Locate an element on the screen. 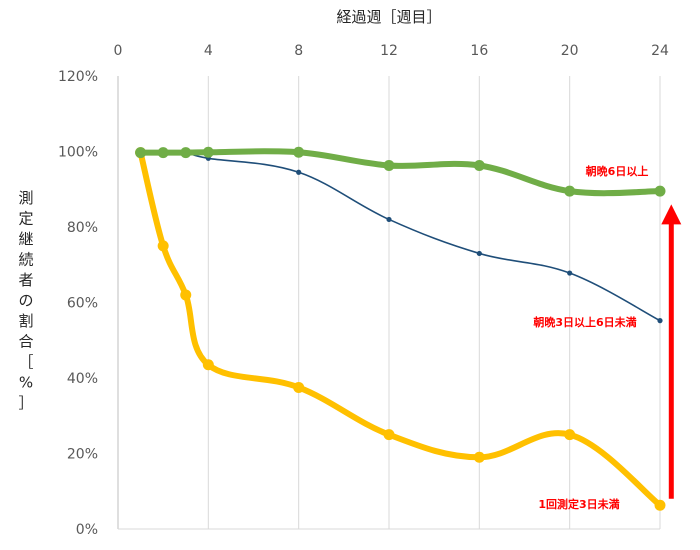 The image size is (700, 550). series-label-0: 朝晩6日以上 is located at coordinates (617, 171).